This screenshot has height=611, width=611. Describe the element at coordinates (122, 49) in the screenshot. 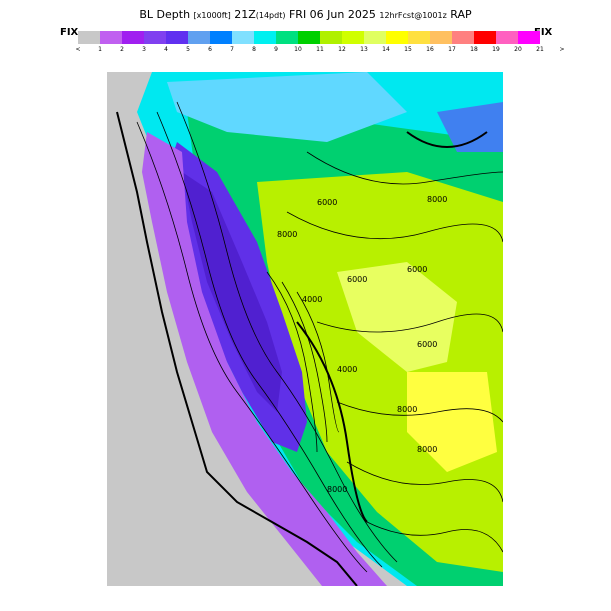

I see `color-tick-label: 2` at that location.